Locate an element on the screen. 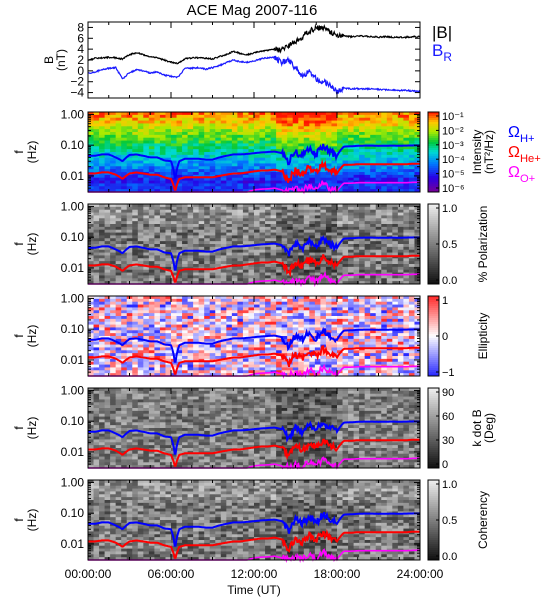 This screenshot has width=550, height=600. frequency-axis-label-line1: f is located at coordinates (19, 244).